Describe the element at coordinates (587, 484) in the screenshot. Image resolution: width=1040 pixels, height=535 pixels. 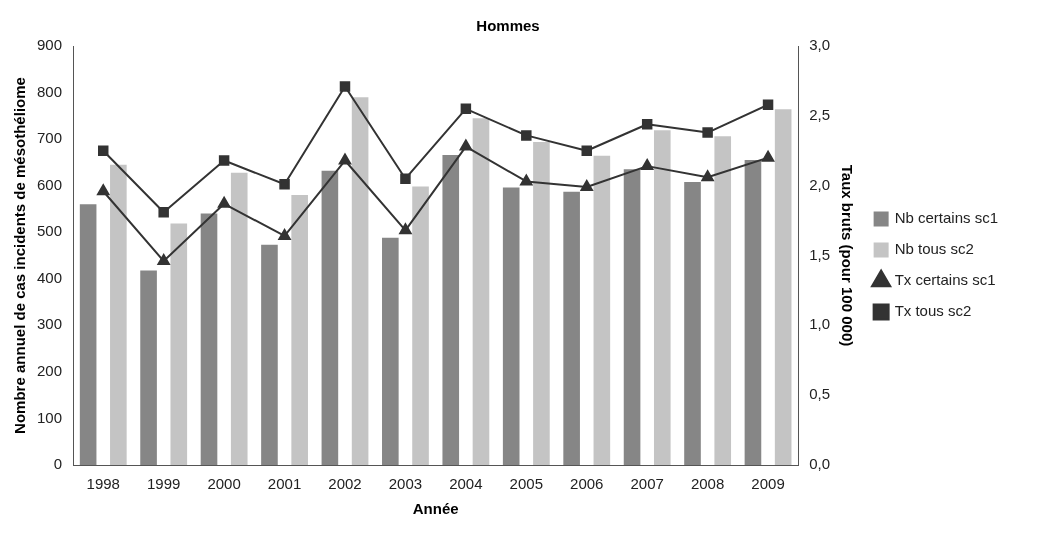
I see `x-tick-label: 2006` at that location.